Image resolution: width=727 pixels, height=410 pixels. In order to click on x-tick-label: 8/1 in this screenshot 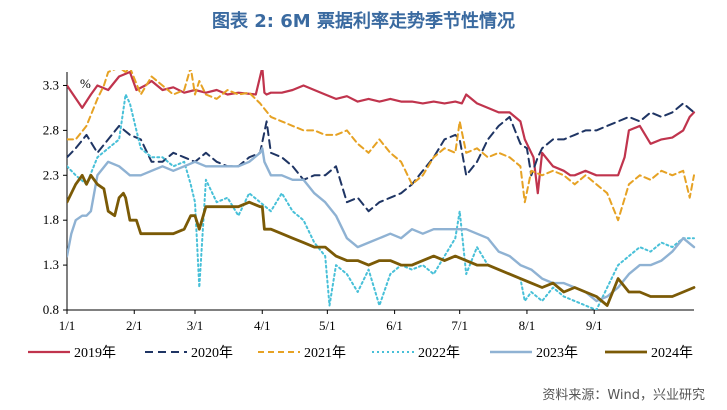, I will do `click(527, 325)`.